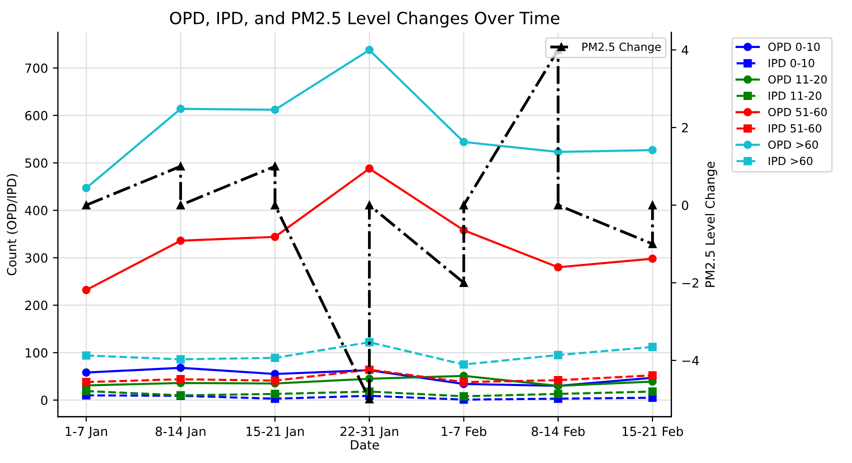 The image size is (852, 463). I want to click on y2-tick-label: −2, so click(690, 283).